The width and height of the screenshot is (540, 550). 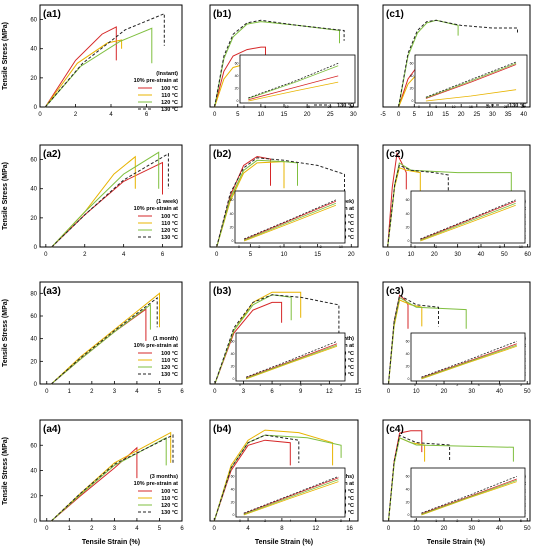 What do you see at coordinates (479, 521) in the screenshot?
I see `inset-x-tick-label: 3` at bounding box center [479, 521].